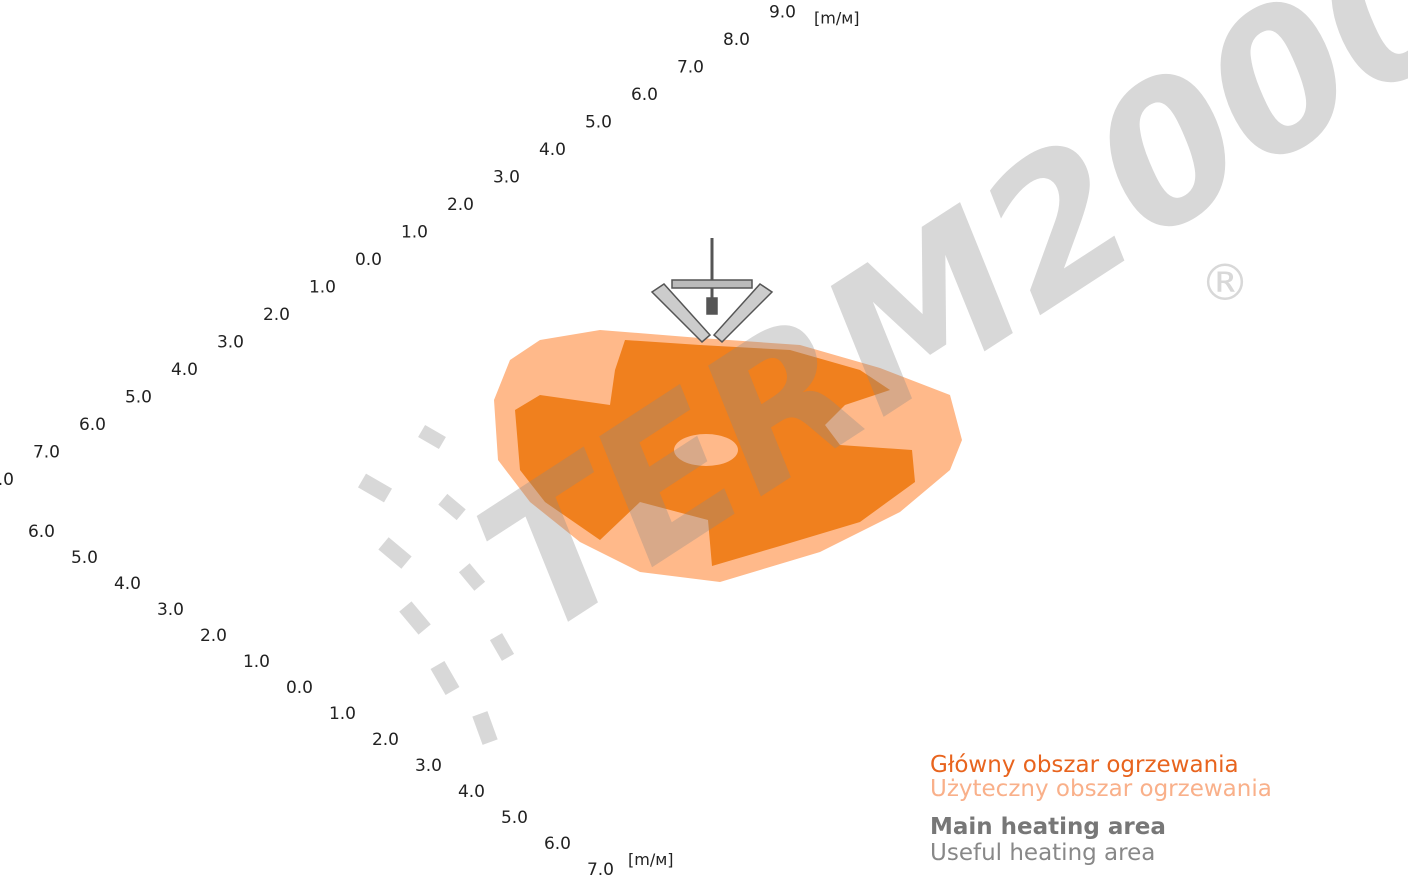  Describe the element at coordinates (1101, 789) in the screenshot. I see `legend-useful-pl: Użyteczny obszar ogrzewania` at that location.